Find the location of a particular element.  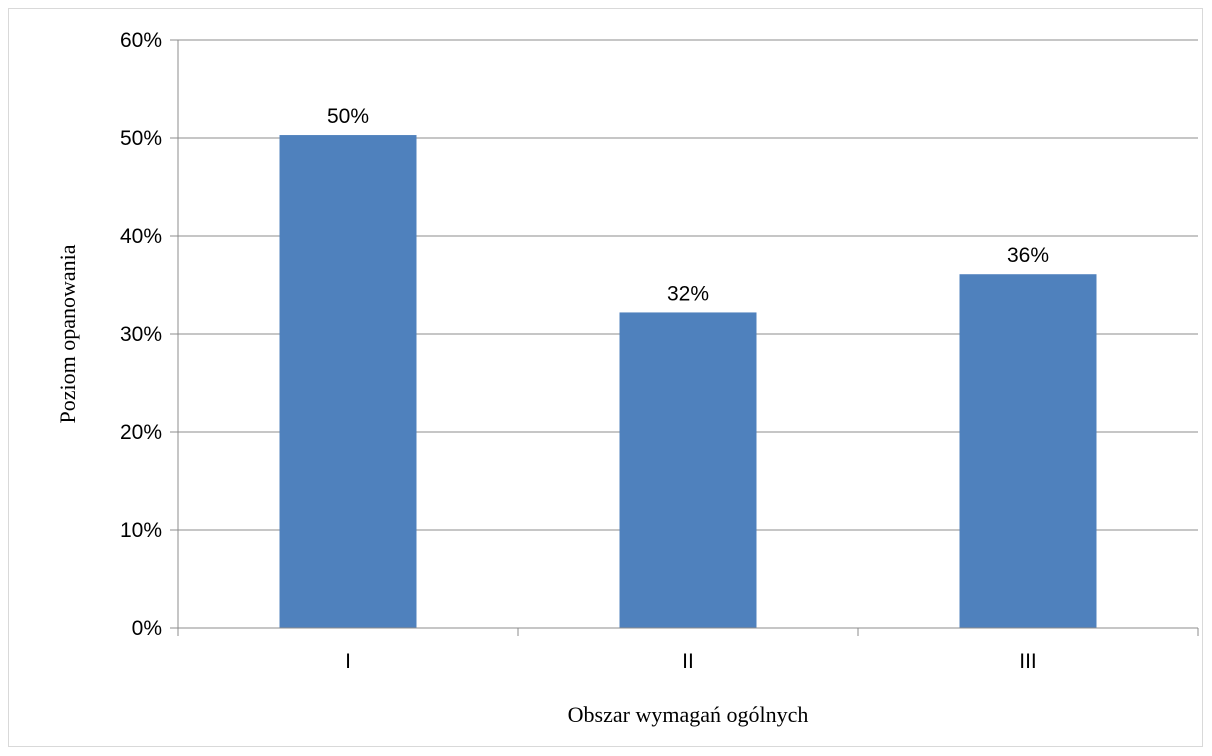

y-tick-label: 20% is located at coordinates (141, 432).